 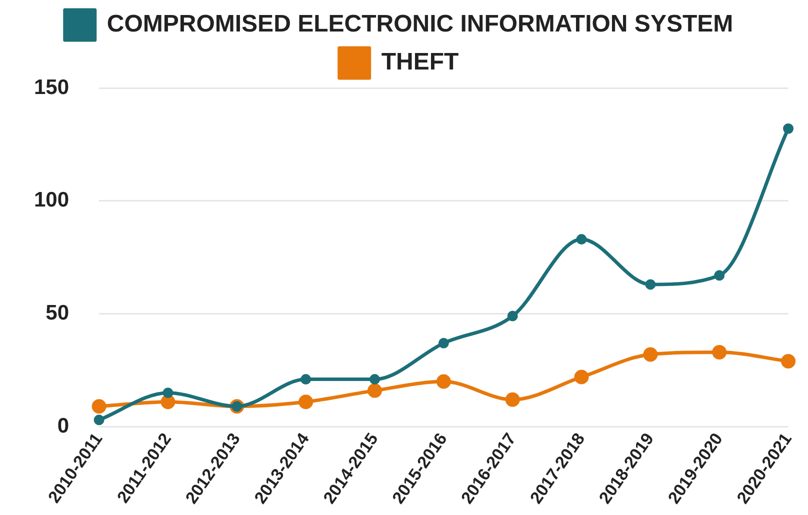 What do you see at coordinates (52, 200) in the screenshot?
I see `y-tick-label: 100` at bounding box center [52, 200].